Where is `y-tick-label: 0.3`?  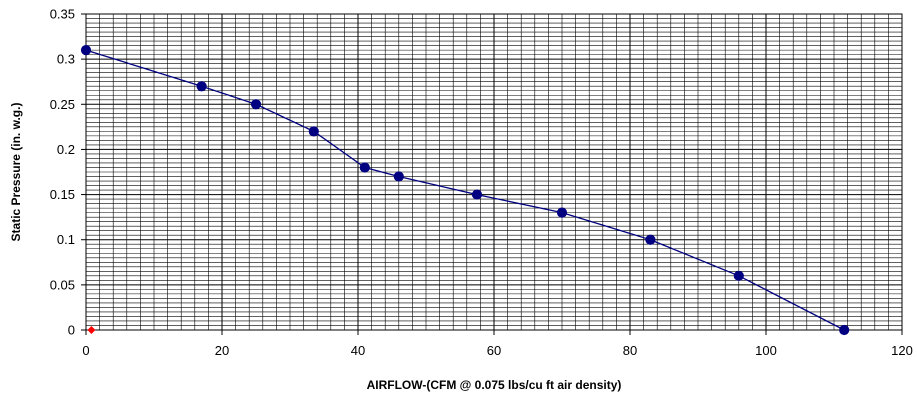 y-tick-label: 0.3 is located at coordinates (66, 59).